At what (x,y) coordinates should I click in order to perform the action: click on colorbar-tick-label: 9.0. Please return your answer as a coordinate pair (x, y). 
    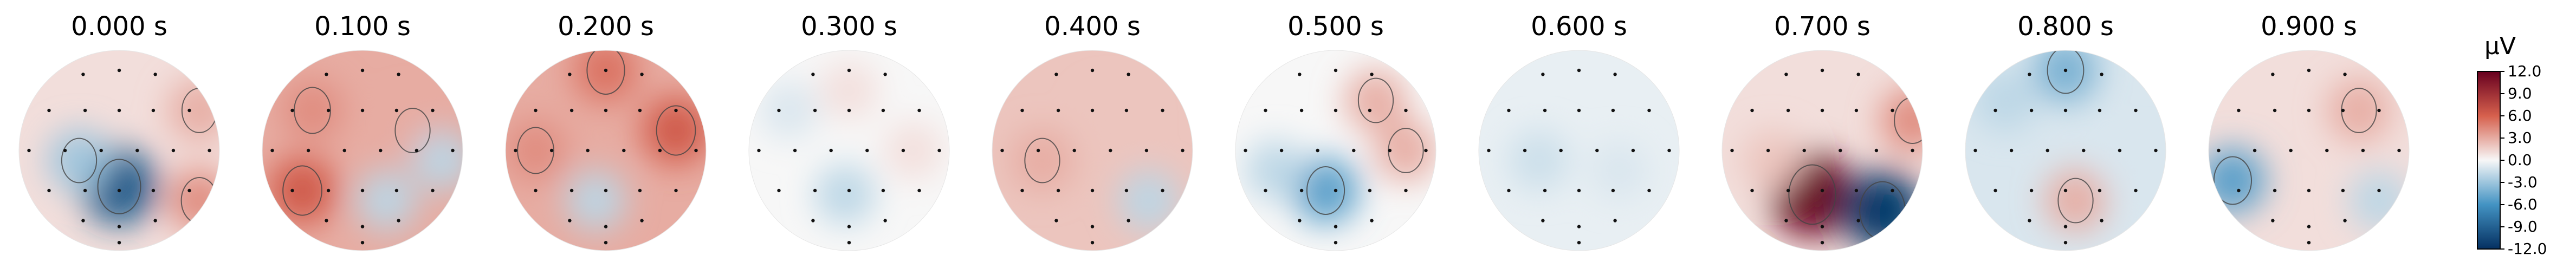
    Looking at the image, I should click on (2520, 93).